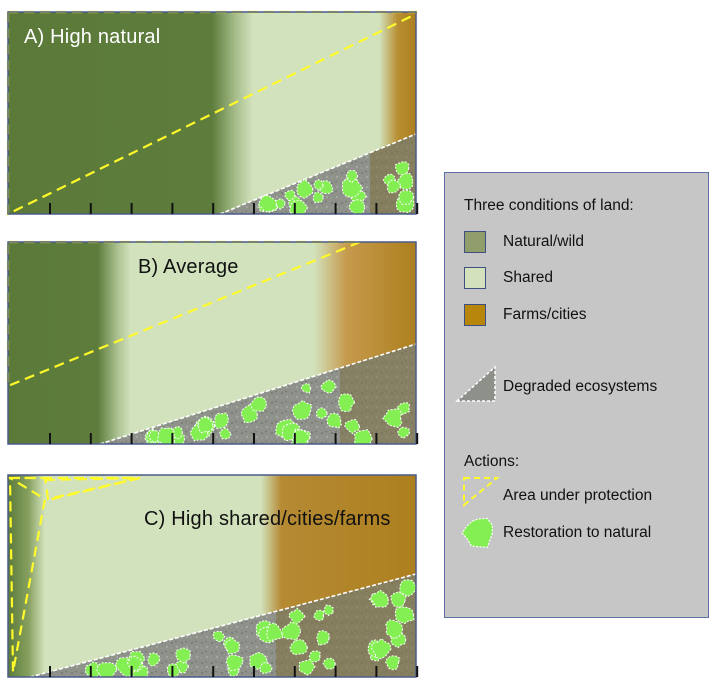 The image size is (720, 690). I want to click on swatch-natural, so click(475, 242).